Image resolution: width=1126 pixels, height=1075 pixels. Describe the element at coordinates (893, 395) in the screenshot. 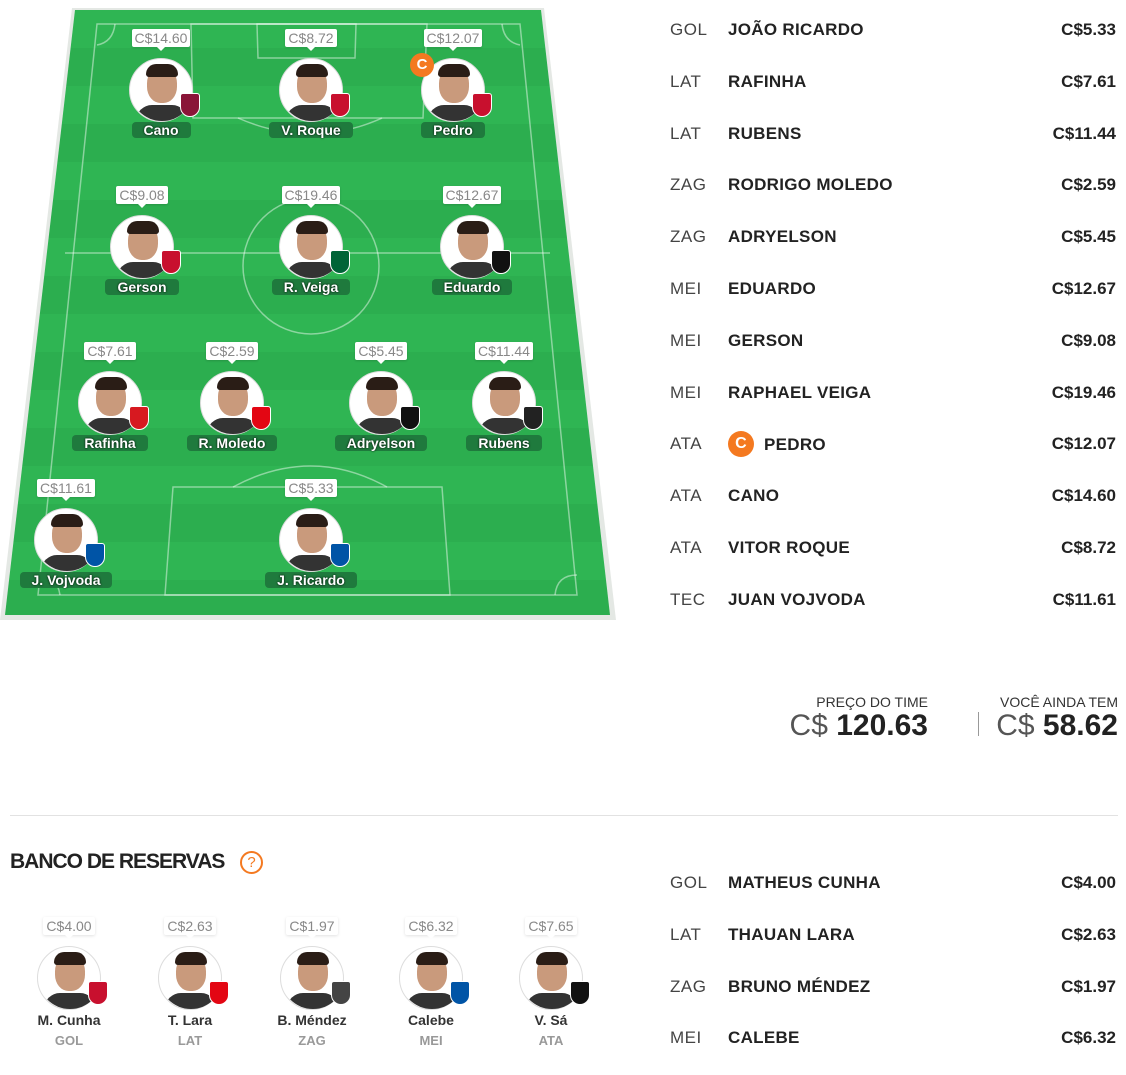

I see `list-item: MEI RAPHAEL VEIGA C$19.46` at that location.